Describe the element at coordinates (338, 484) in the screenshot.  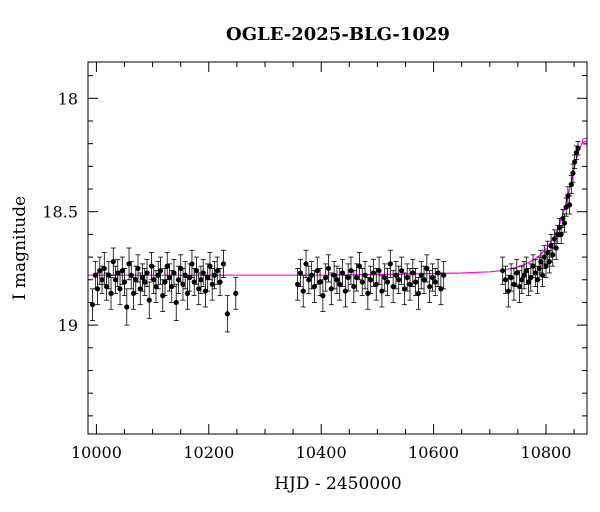
I see `x-axis-label: HJD - 2450000` at that location.